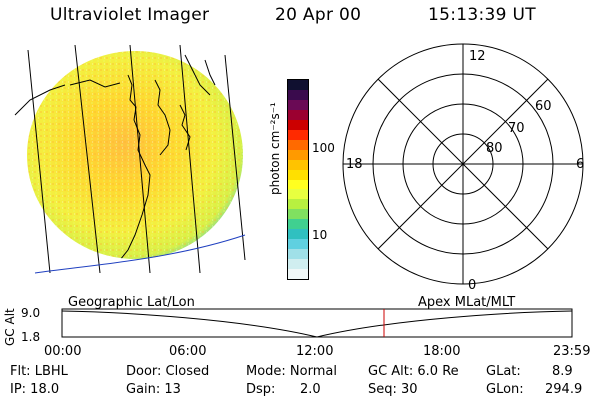  What do you see at coordinates (503, 371) in the screenshot?
I see `status-glat-label: GLat:` at bounding box center [503, 371].